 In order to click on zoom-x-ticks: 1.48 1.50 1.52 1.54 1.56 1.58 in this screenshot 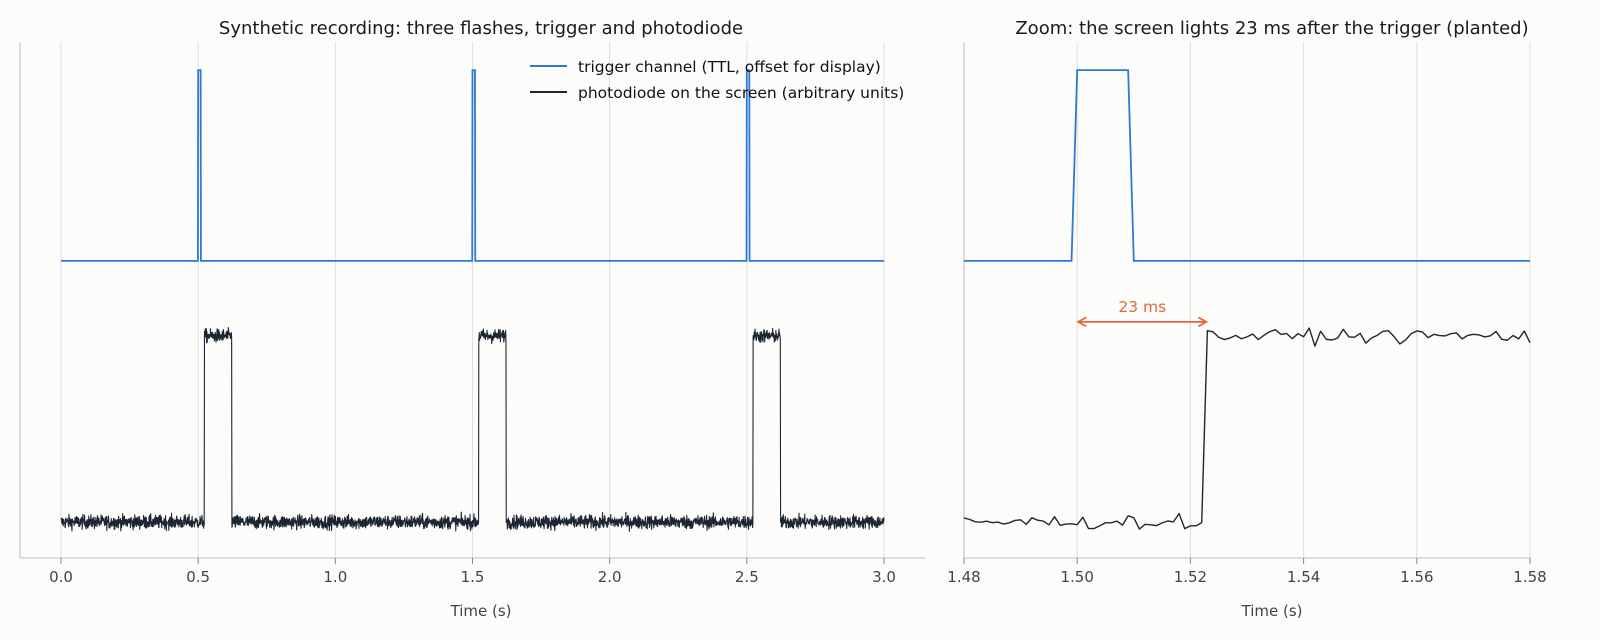, I will do `click(1247, 572)`.